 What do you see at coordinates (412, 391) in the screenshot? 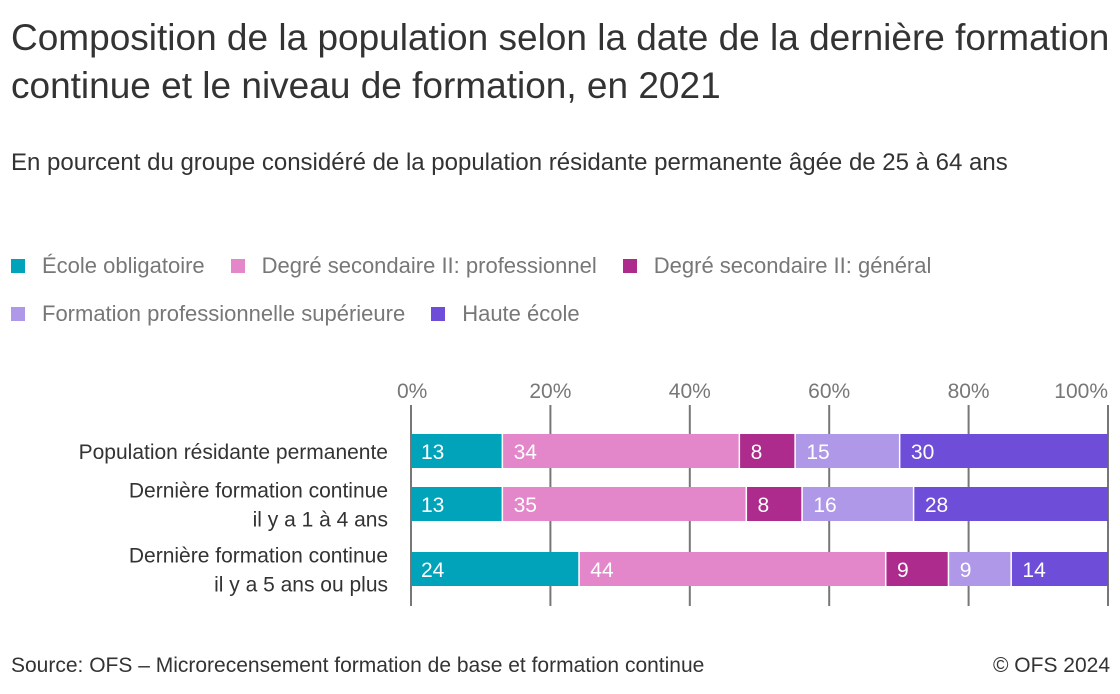
I see `x-tick-label: 0%` at bounding box center [412, 391].